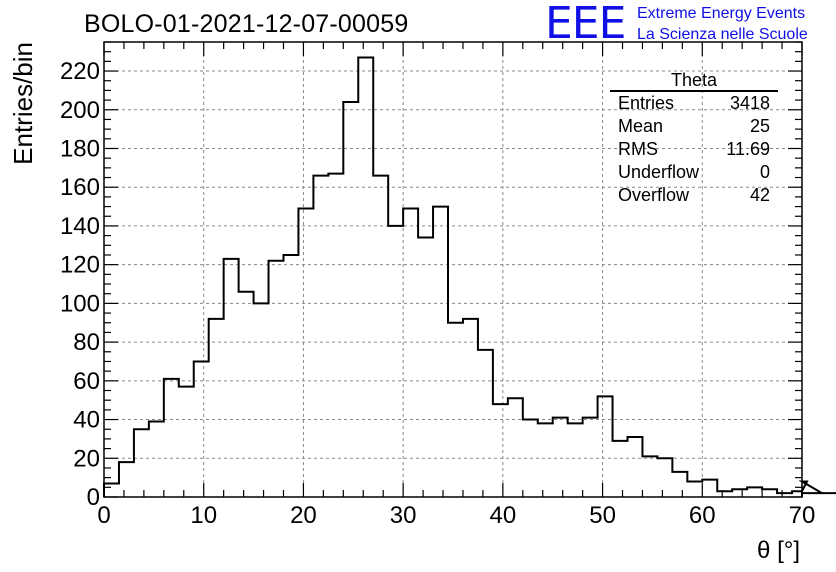 Image resolution: width=836 pixels, height=572 pixels. What do you see at coordinates (80, 303) in the screenshot?
I see `y-tick-label: 100` at bounding box center [80, 303].